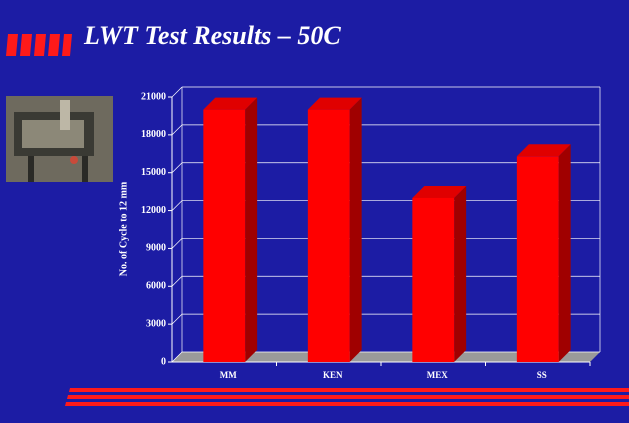  What do you see at coordinates (228, 375) in the screenshot?
I see `x-tick-label: MM` at bounding box center [228, 375].